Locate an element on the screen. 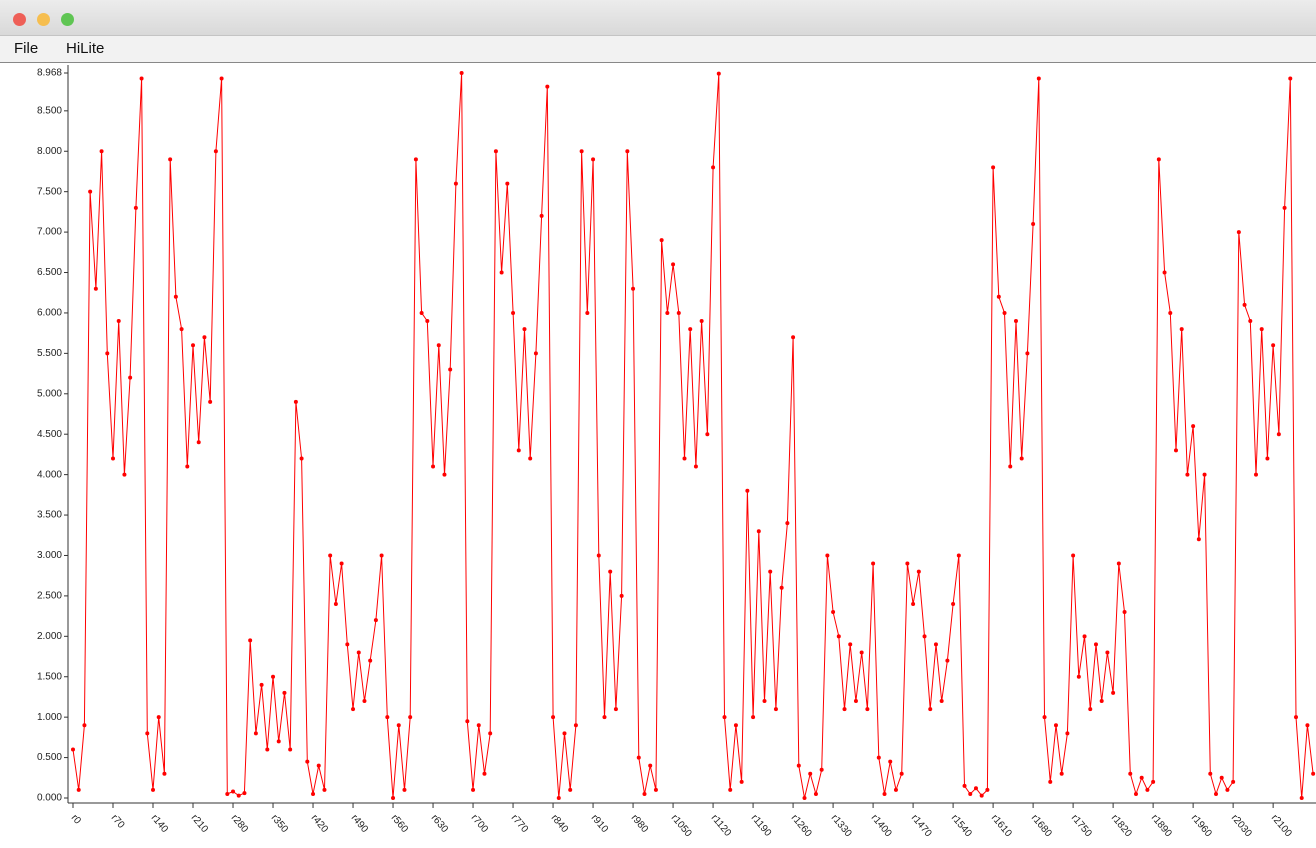 The height and width of the screenshot is (848, 1316). x-tick-label: r1260 is located at coordinates (801, 826).